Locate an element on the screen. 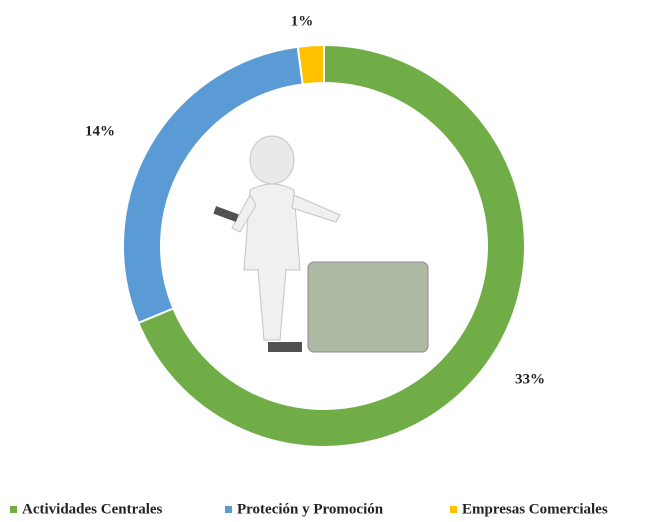 The image size is (646, 522). legend-label: Proteción y Promoción is located at coordinates (310, 509).